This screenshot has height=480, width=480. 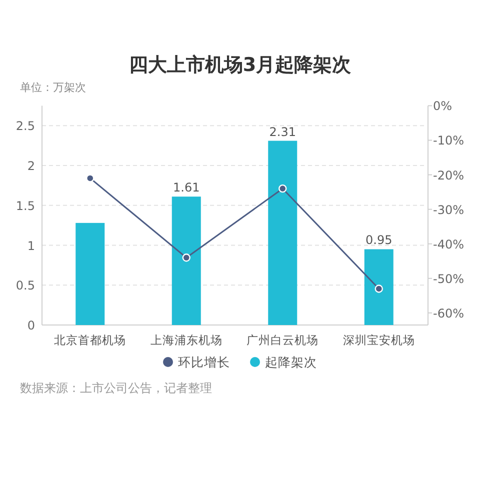 I want to click on y-tick-label: 2.5, so click(x=25, y=126).